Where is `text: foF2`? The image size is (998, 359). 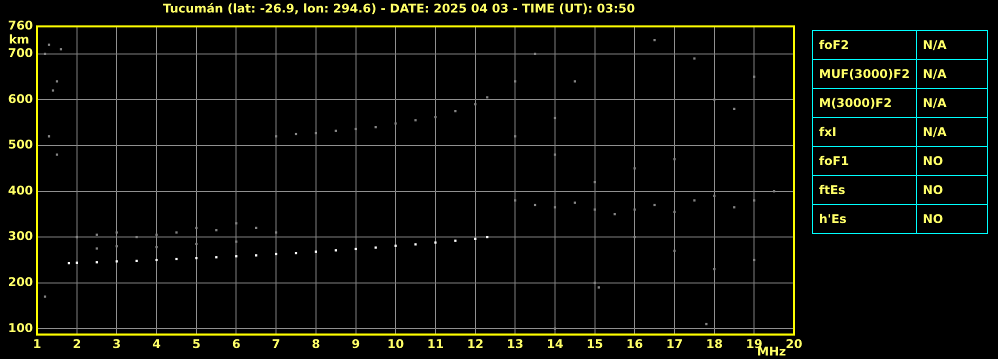
text: foF2 is located at coordinates (864, 45).